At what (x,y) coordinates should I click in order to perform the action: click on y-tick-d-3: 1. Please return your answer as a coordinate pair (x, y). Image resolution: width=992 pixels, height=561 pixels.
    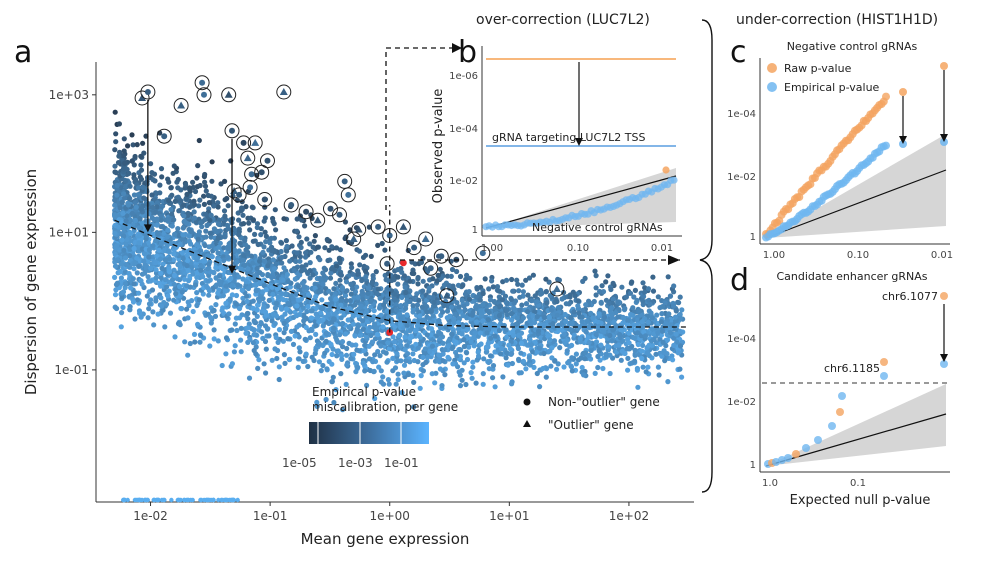
    Looking at the image, I should click on (753, 465).